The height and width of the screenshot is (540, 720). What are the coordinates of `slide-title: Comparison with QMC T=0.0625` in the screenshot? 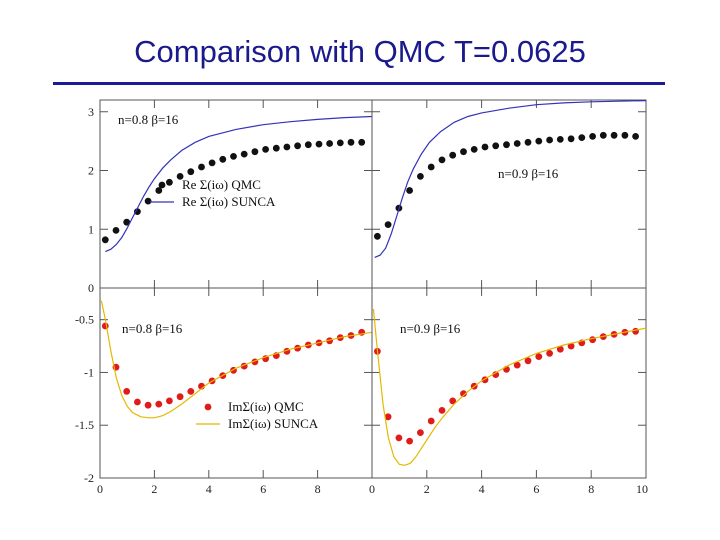 It's located at (360, 51).